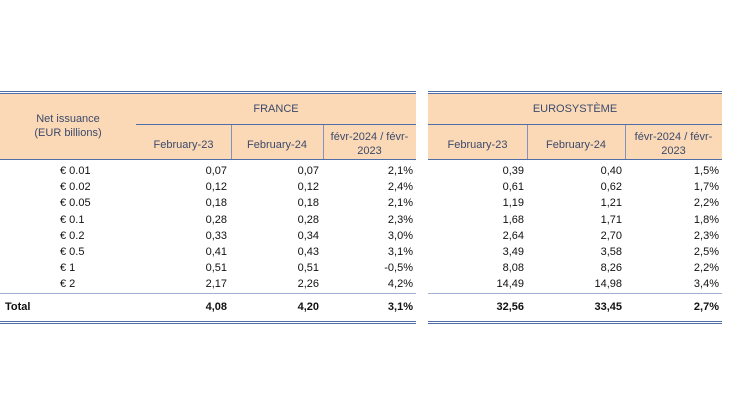 The height and width of the screenshot is (410, 730). I want to click on denomination-label: € 0.01, so click(75, 171).